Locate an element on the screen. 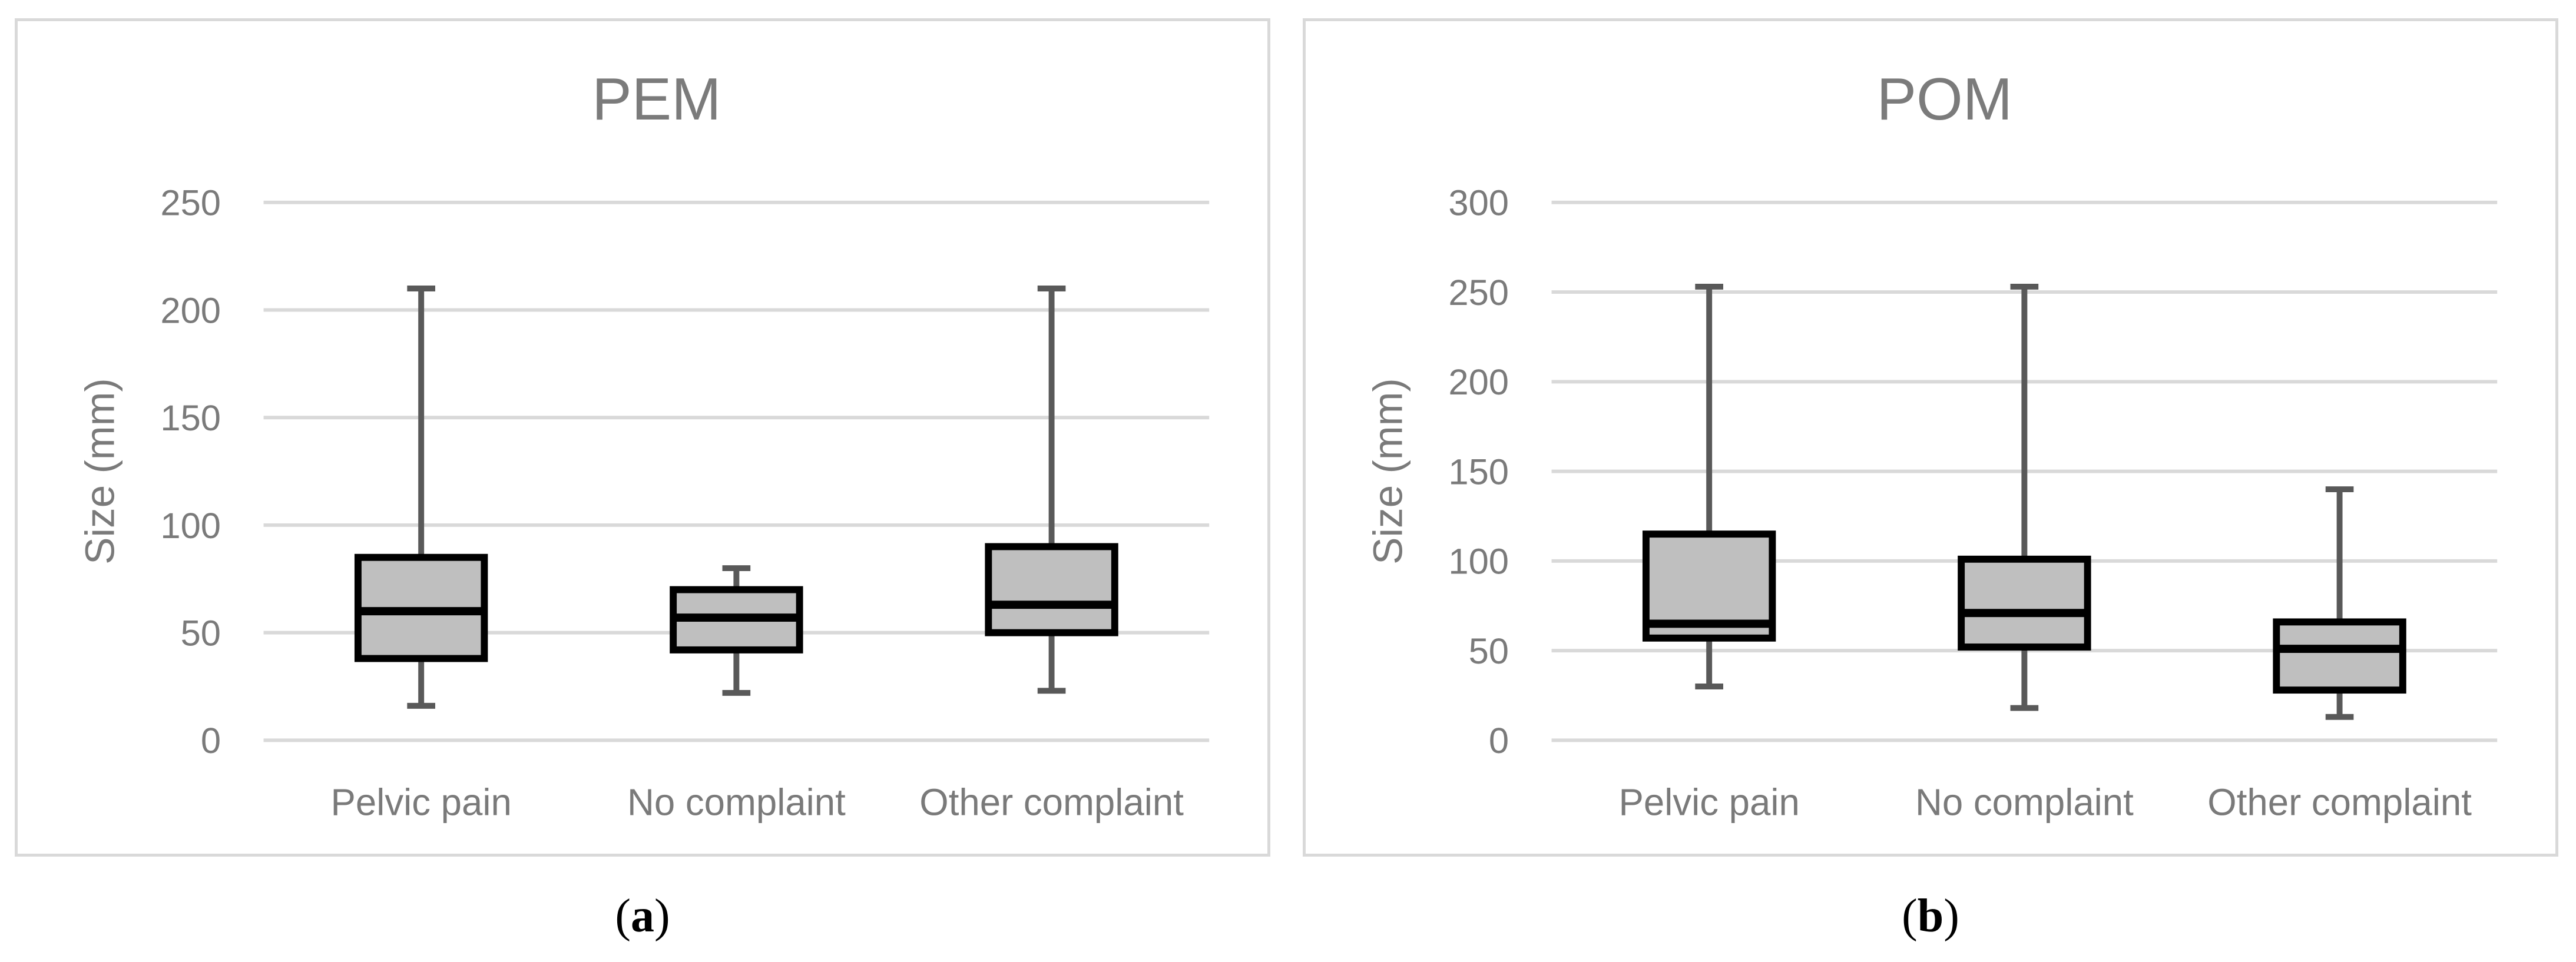 Image resolution: width=2576 pixels, height=962 pixels. caption-text: b is located at coordinates (1930, 916).